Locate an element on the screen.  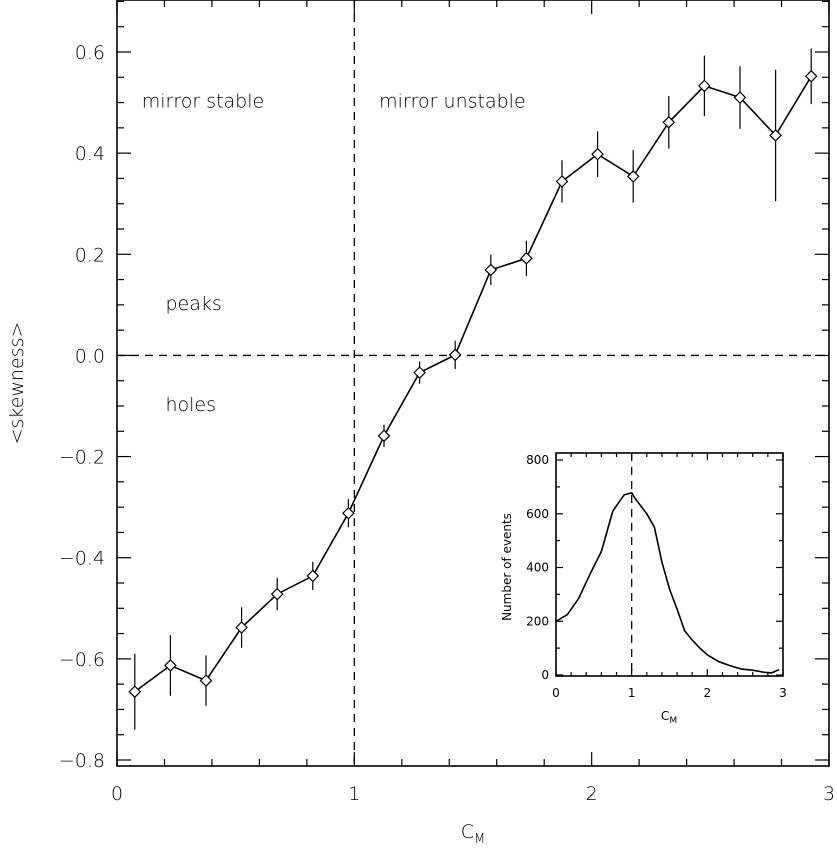
inset-x-axis-title: CM is located at coordinates (669, 717).